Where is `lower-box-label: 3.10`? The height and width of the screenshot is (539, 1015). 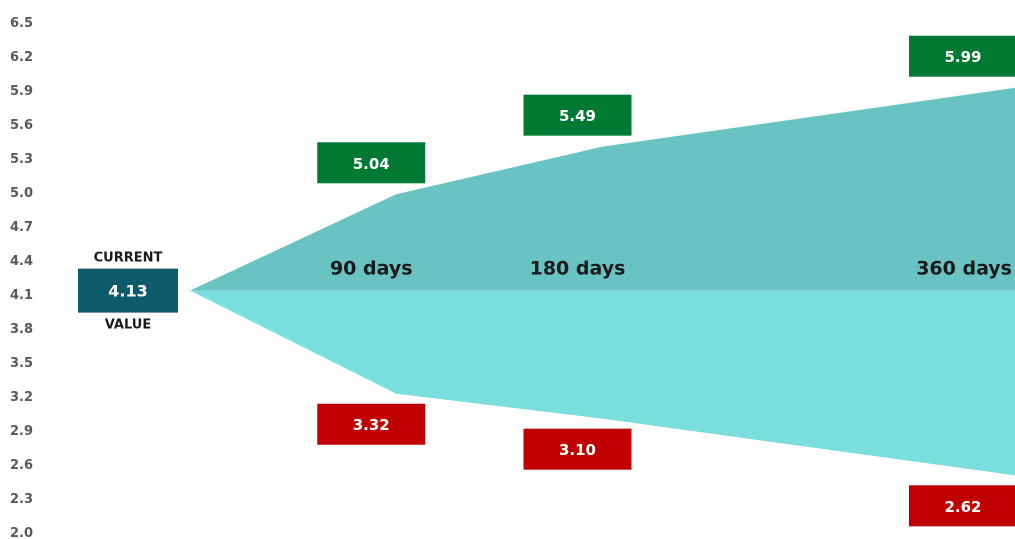
lower-box-label: 3.10 is located at coordinates (577, 450).